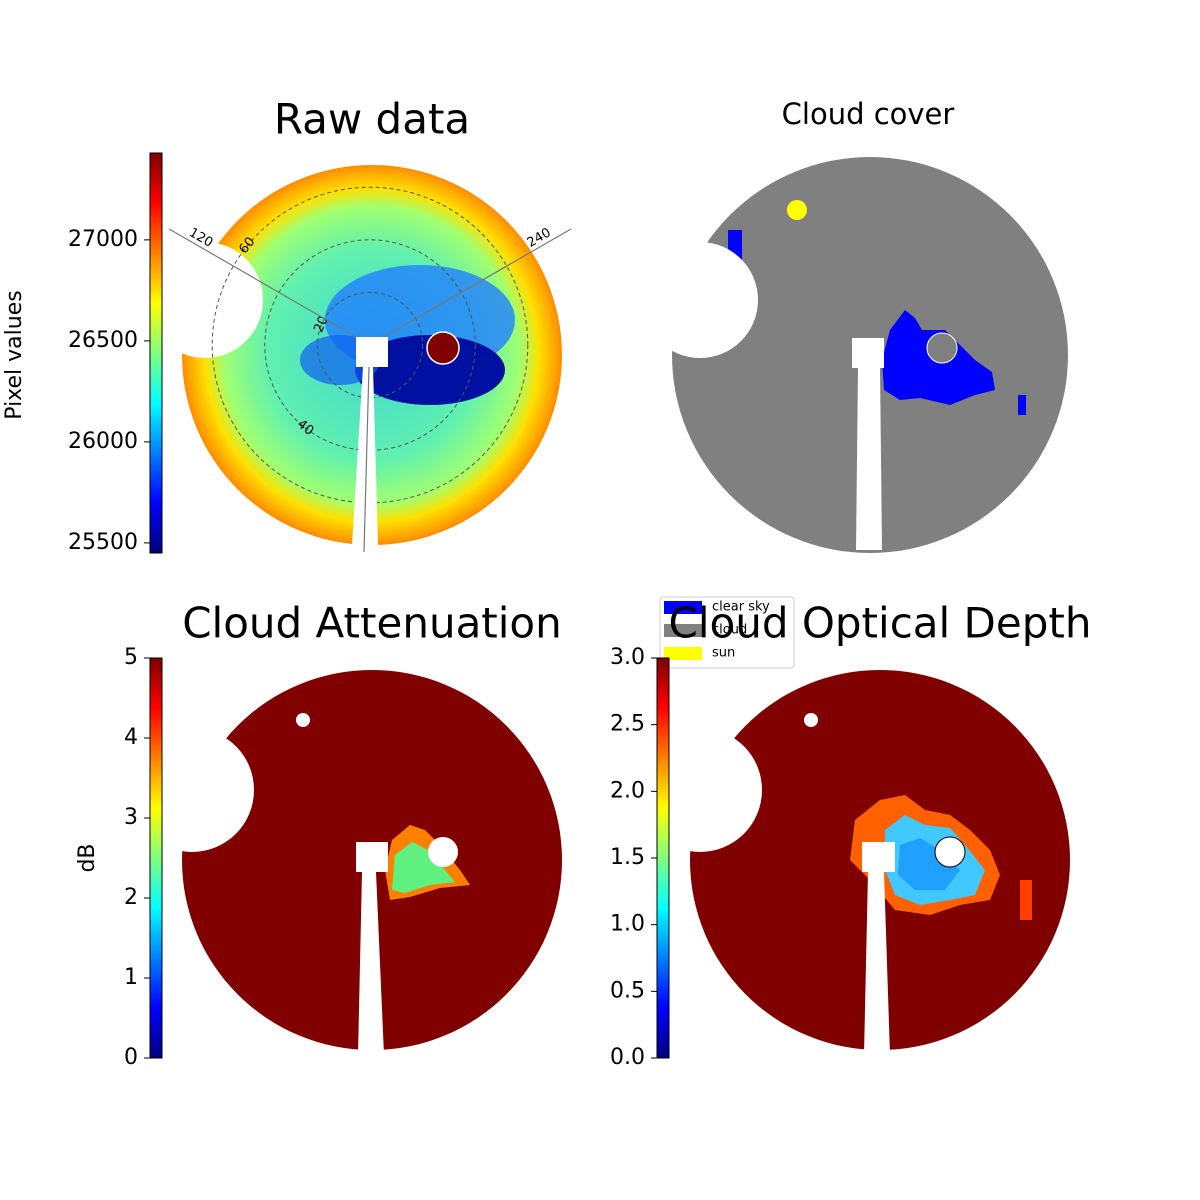  Describe the element at coordinates (14, 354) in the screenshot. I see `colorbar-label: Pixel values` at that location.